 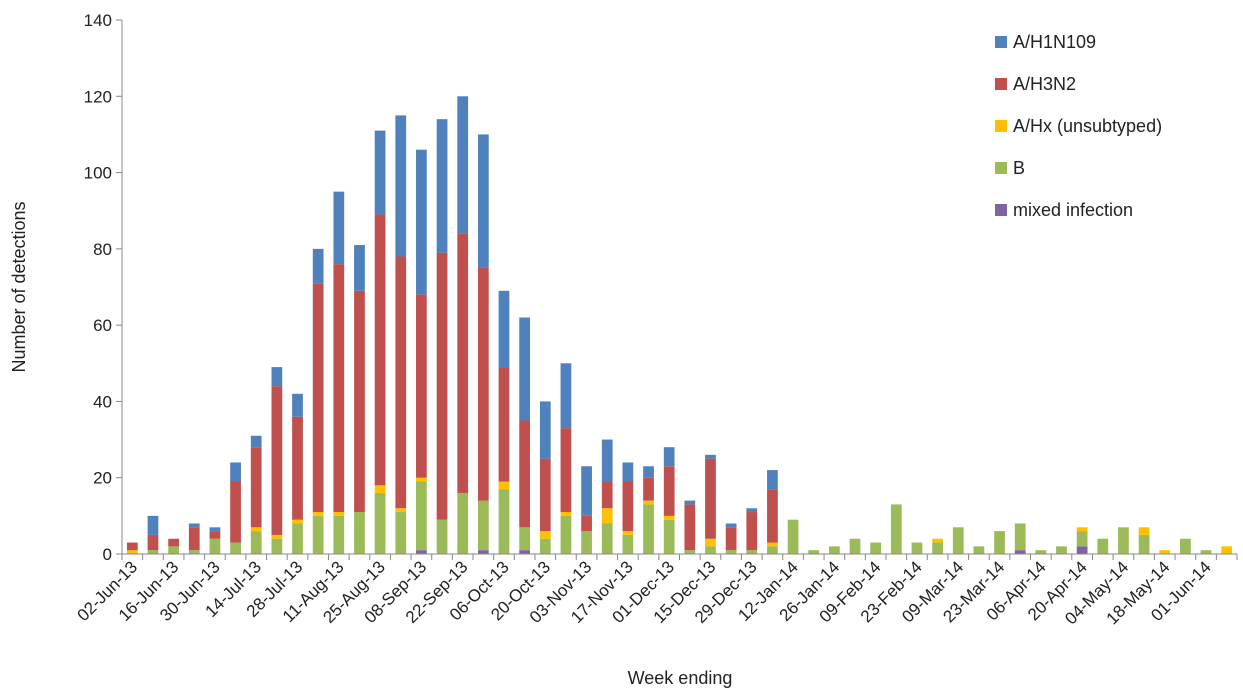 I want to click on bar-segment-a-hx-unsubtyped--7, so click(x=277, y=536).